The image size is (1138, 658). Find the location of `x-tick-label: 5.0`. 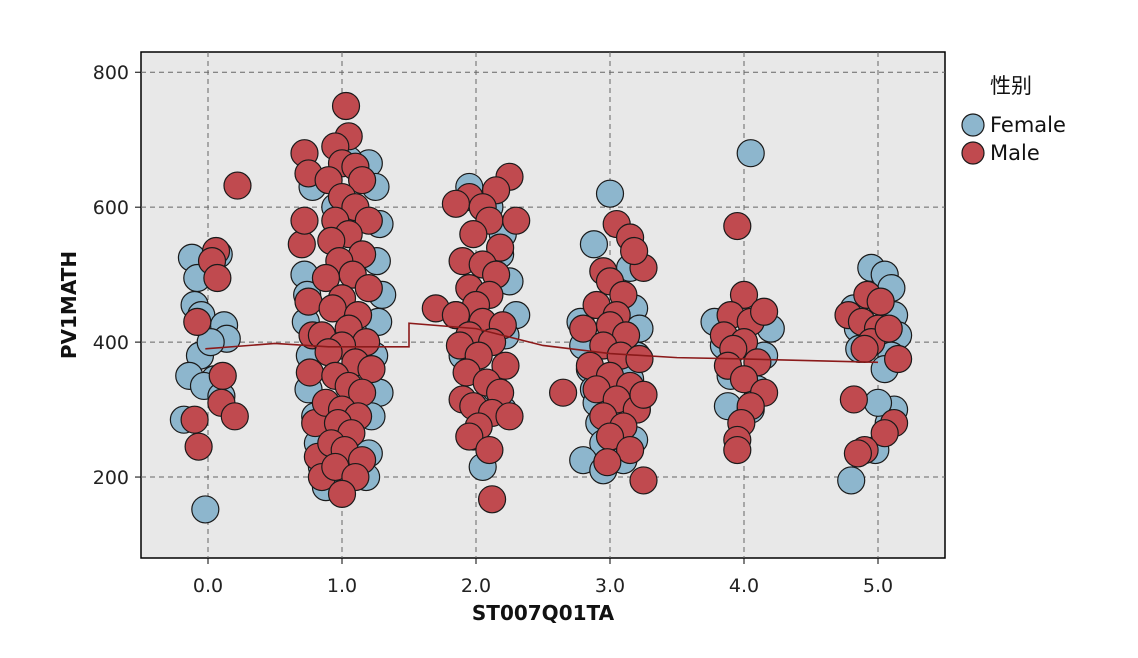

x-tick-label: 5.0 is located at coordinates (878, 586).